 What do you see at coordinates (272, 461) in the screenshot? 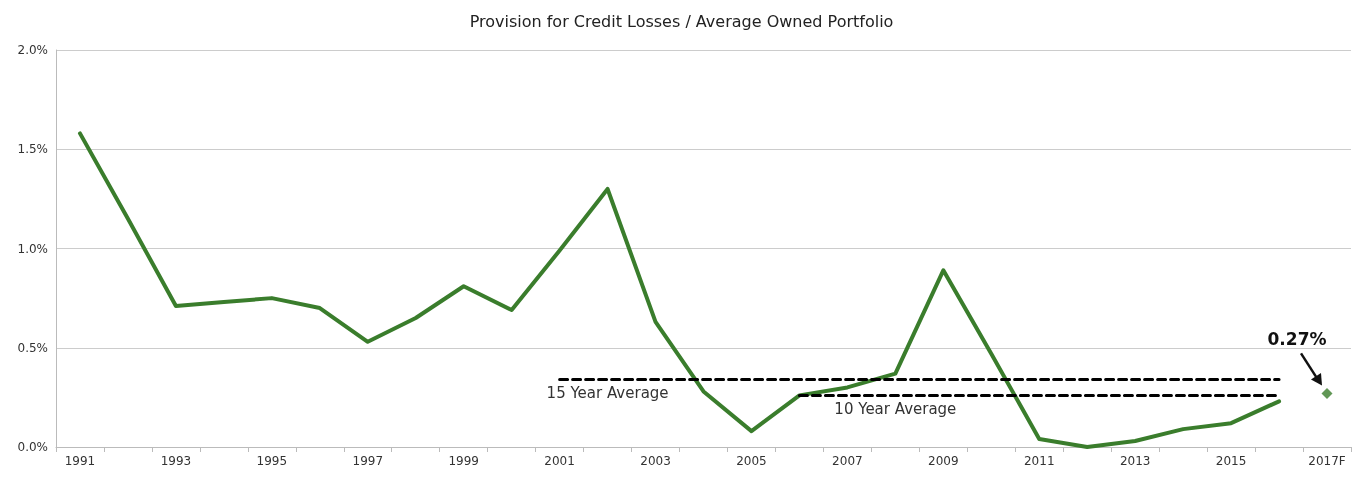
I see `x-tick-label: 1995` at bounding box center [272, 461].